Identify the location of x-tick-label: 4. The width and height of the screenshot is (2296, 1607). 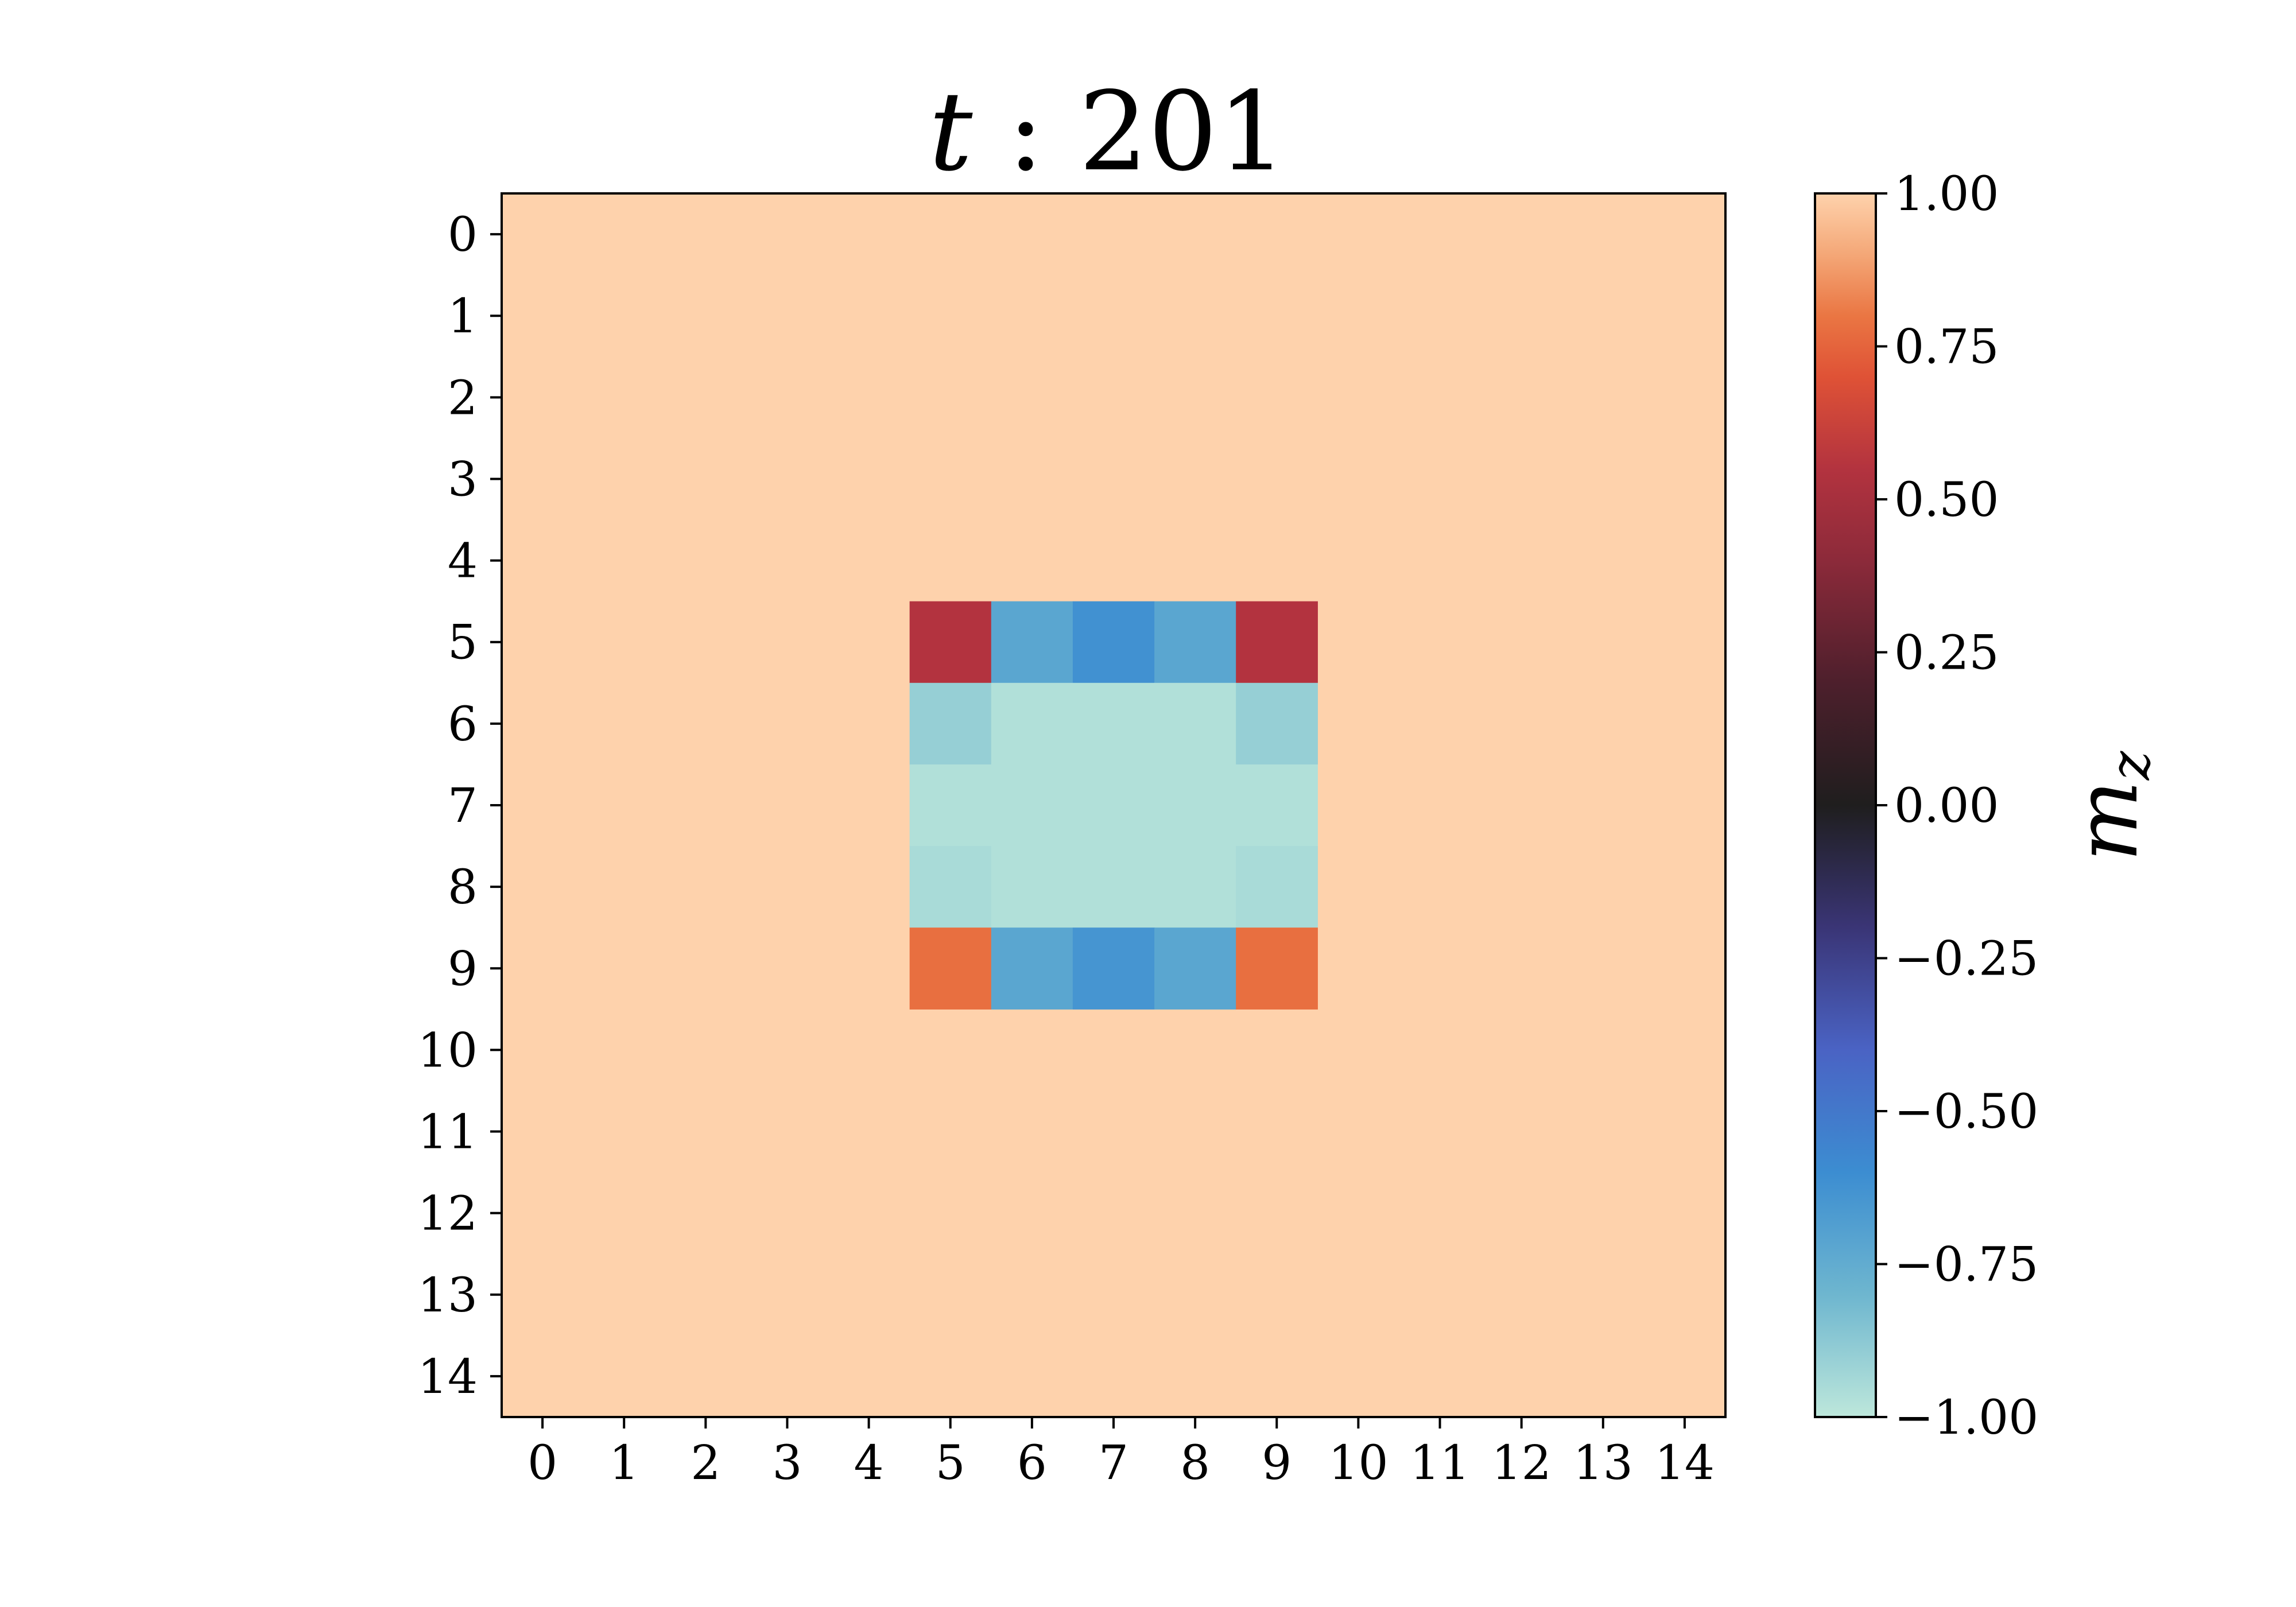
(869, 1463).